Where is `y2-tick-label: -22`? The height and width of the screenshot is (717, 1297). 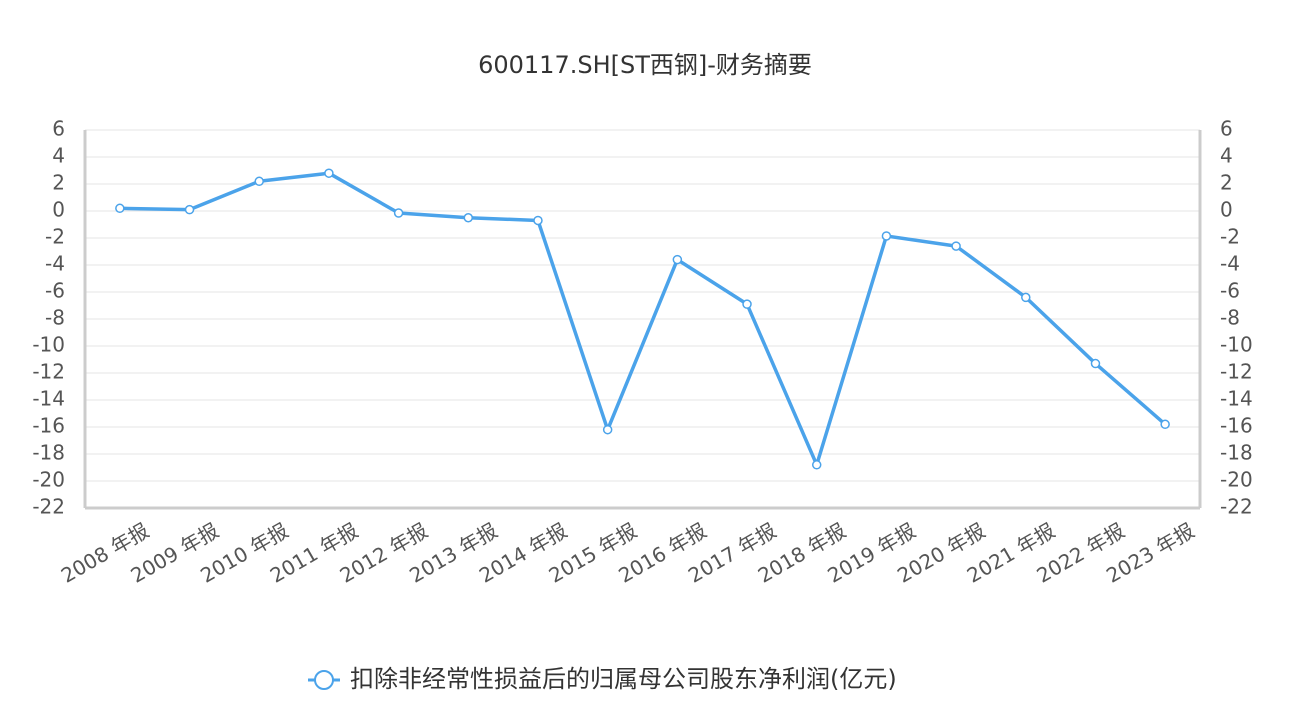 y2-tick-label: -22 is located at coordinates (1236, 507).